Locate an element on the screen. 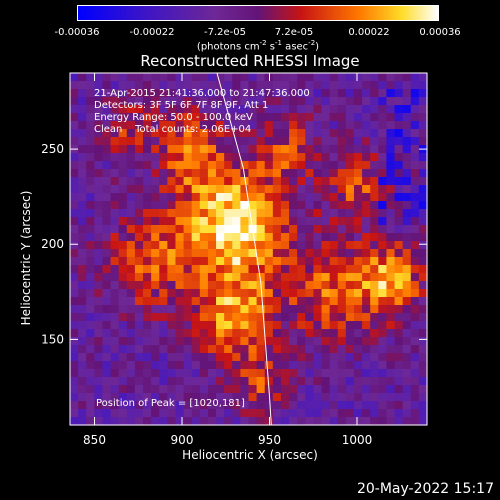 Image resolution: width=500 pixels, height=500 pixels. solar-limb-line is located at coordinates (244, 249).